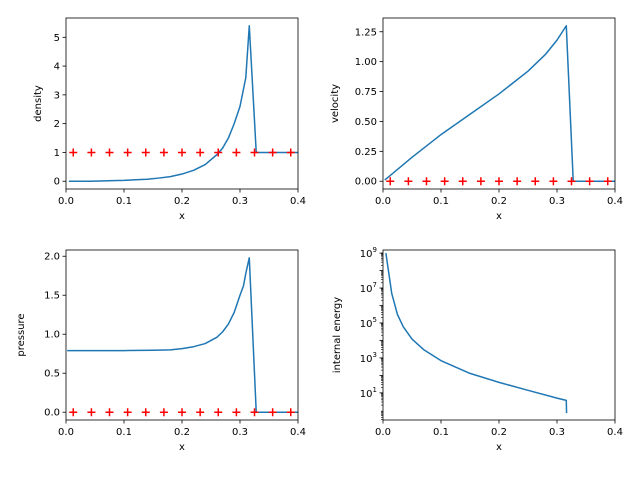 The width and height of the screenshot is (640, 484). Describe the element at coordinates (52, 413) in the screenshot. I see `y-tick-label: 0.0` at that location.